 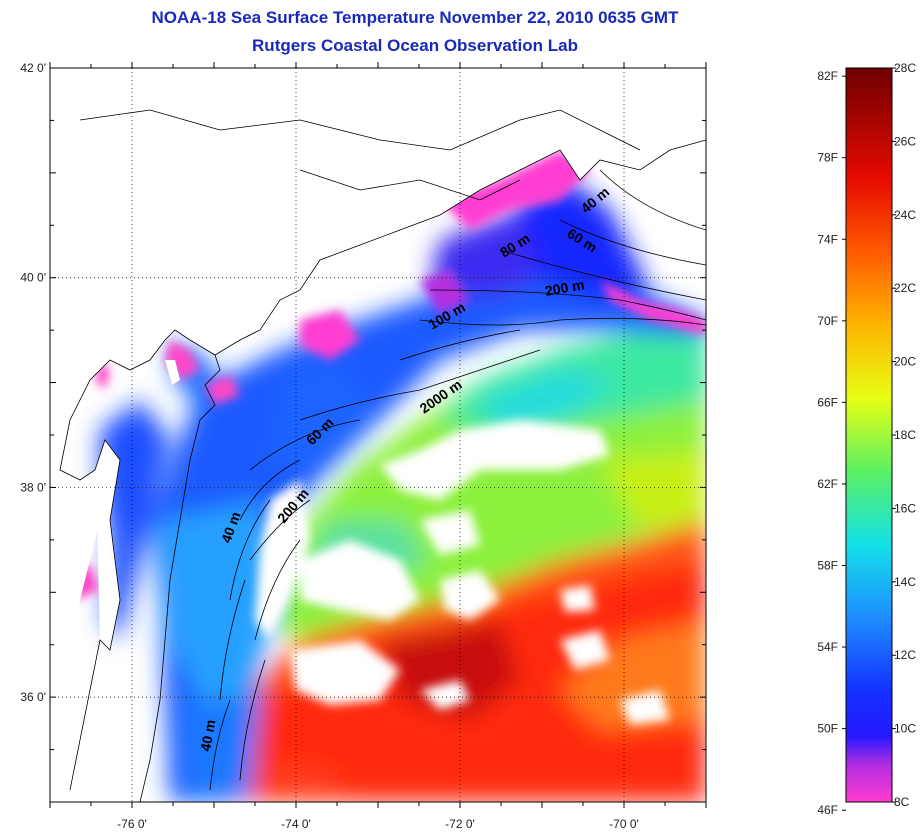 I want to click on colorbar-f-label: 82F, so click(x=827, y=76).